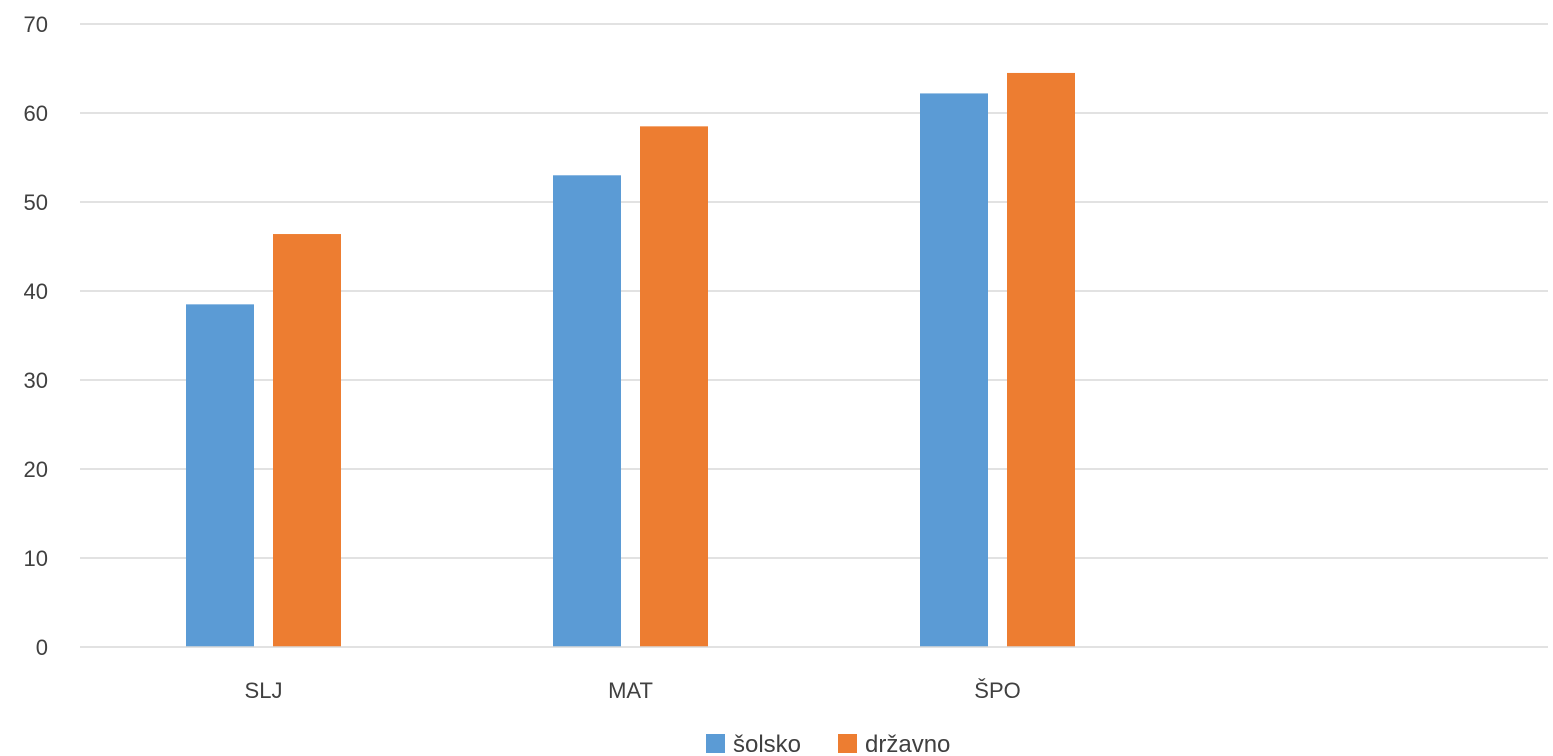  Describe the element at coordinates (42, 647) in the screenshot. I see `y-tick-label: 0` at that location.